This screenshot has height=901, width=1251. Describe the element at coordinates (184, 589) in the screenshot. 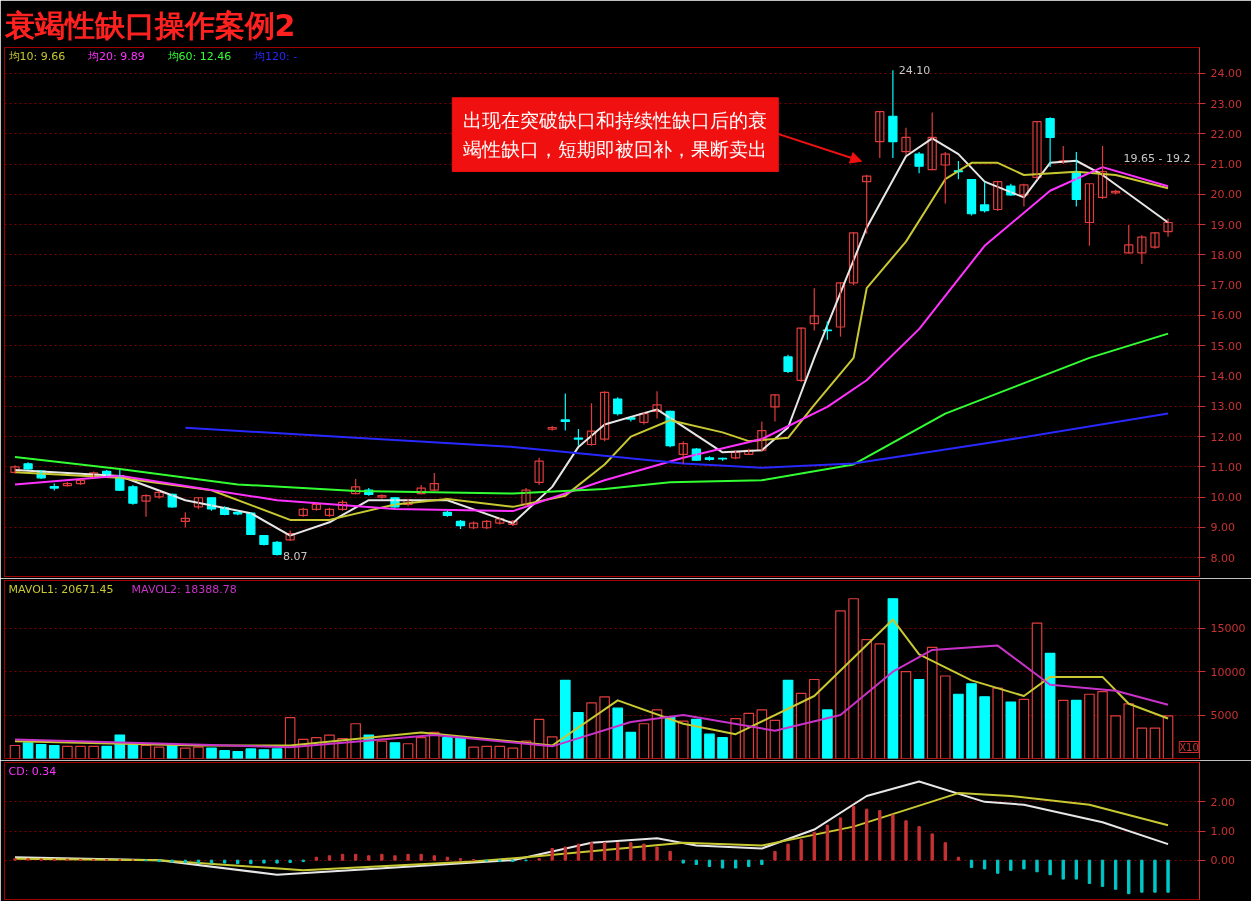

I see `text: MAVOL2: 18388.78` at that location.